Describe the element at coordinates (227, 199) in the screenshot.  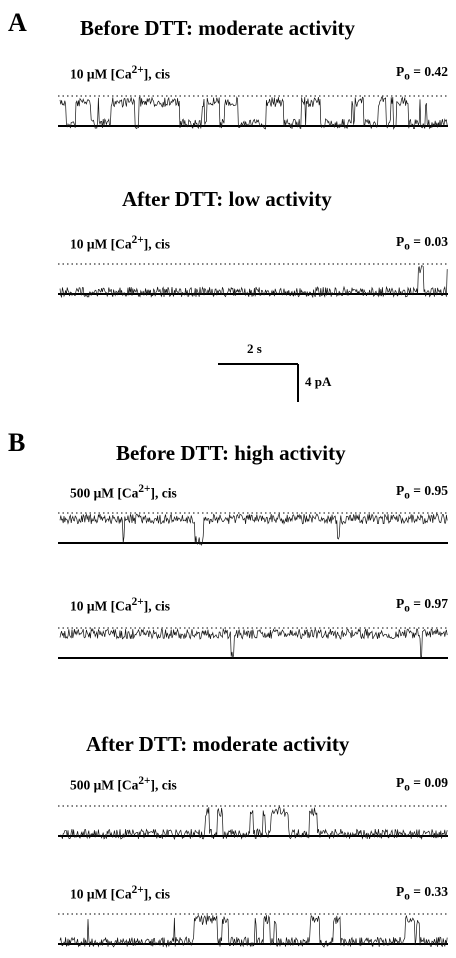
I see `section-heading: After DTT: low activity` at that location.